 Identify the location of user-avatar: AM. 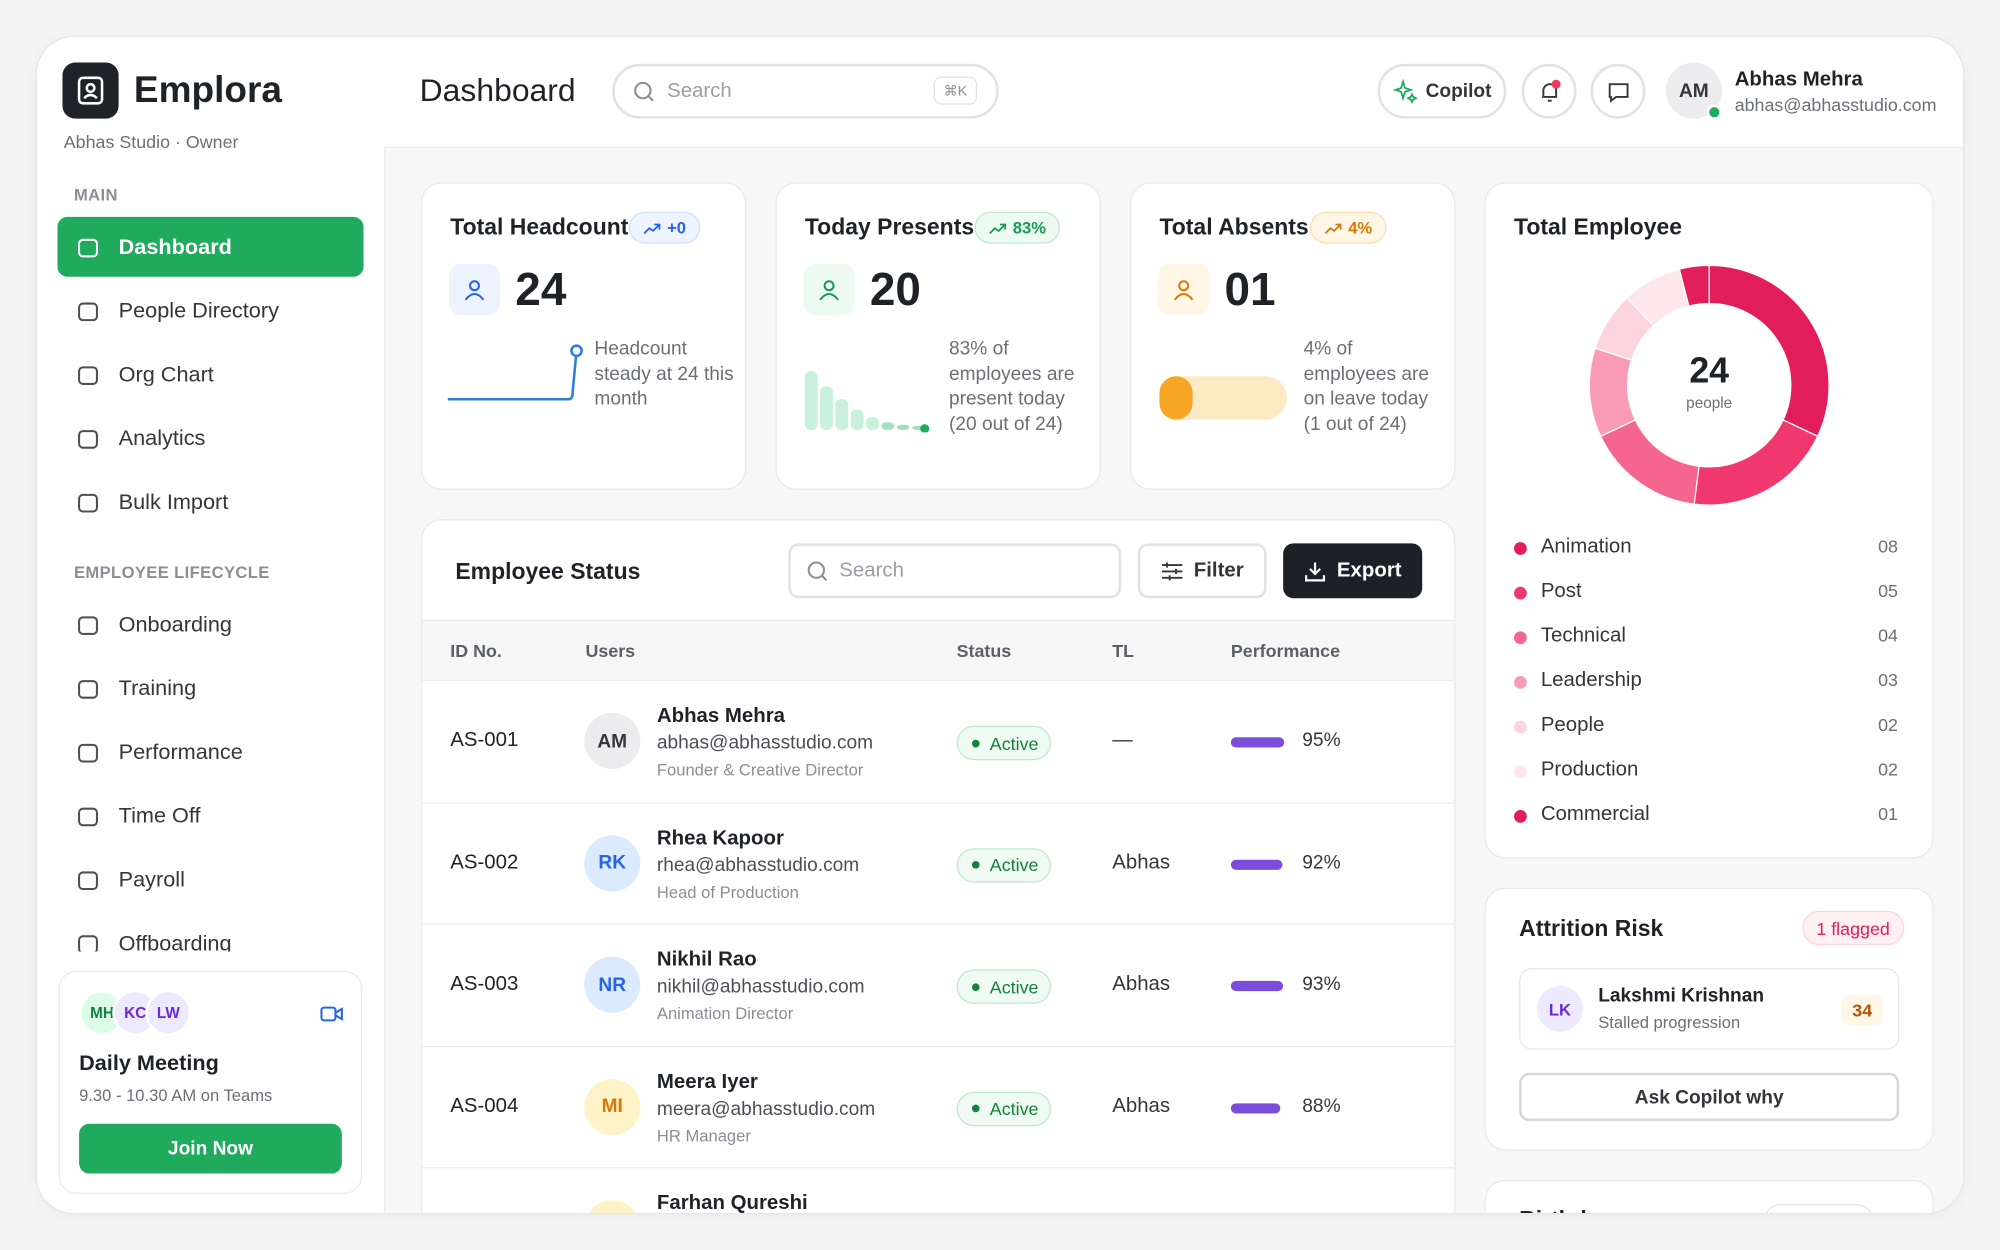
(1693, 90).